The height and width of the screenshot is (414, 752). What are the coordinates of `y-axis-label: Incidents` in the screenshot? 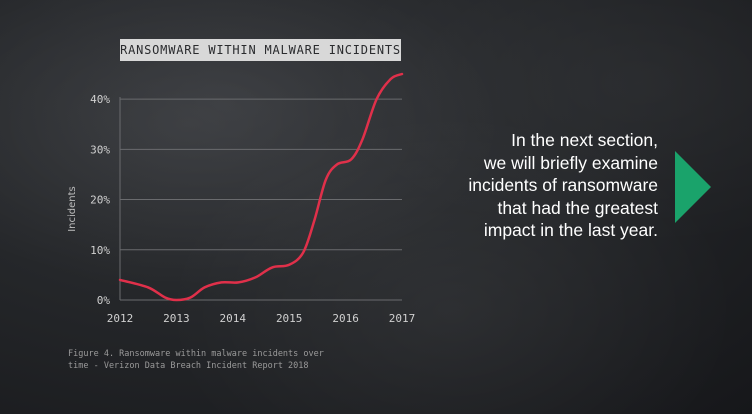 It's located at (72, 209).